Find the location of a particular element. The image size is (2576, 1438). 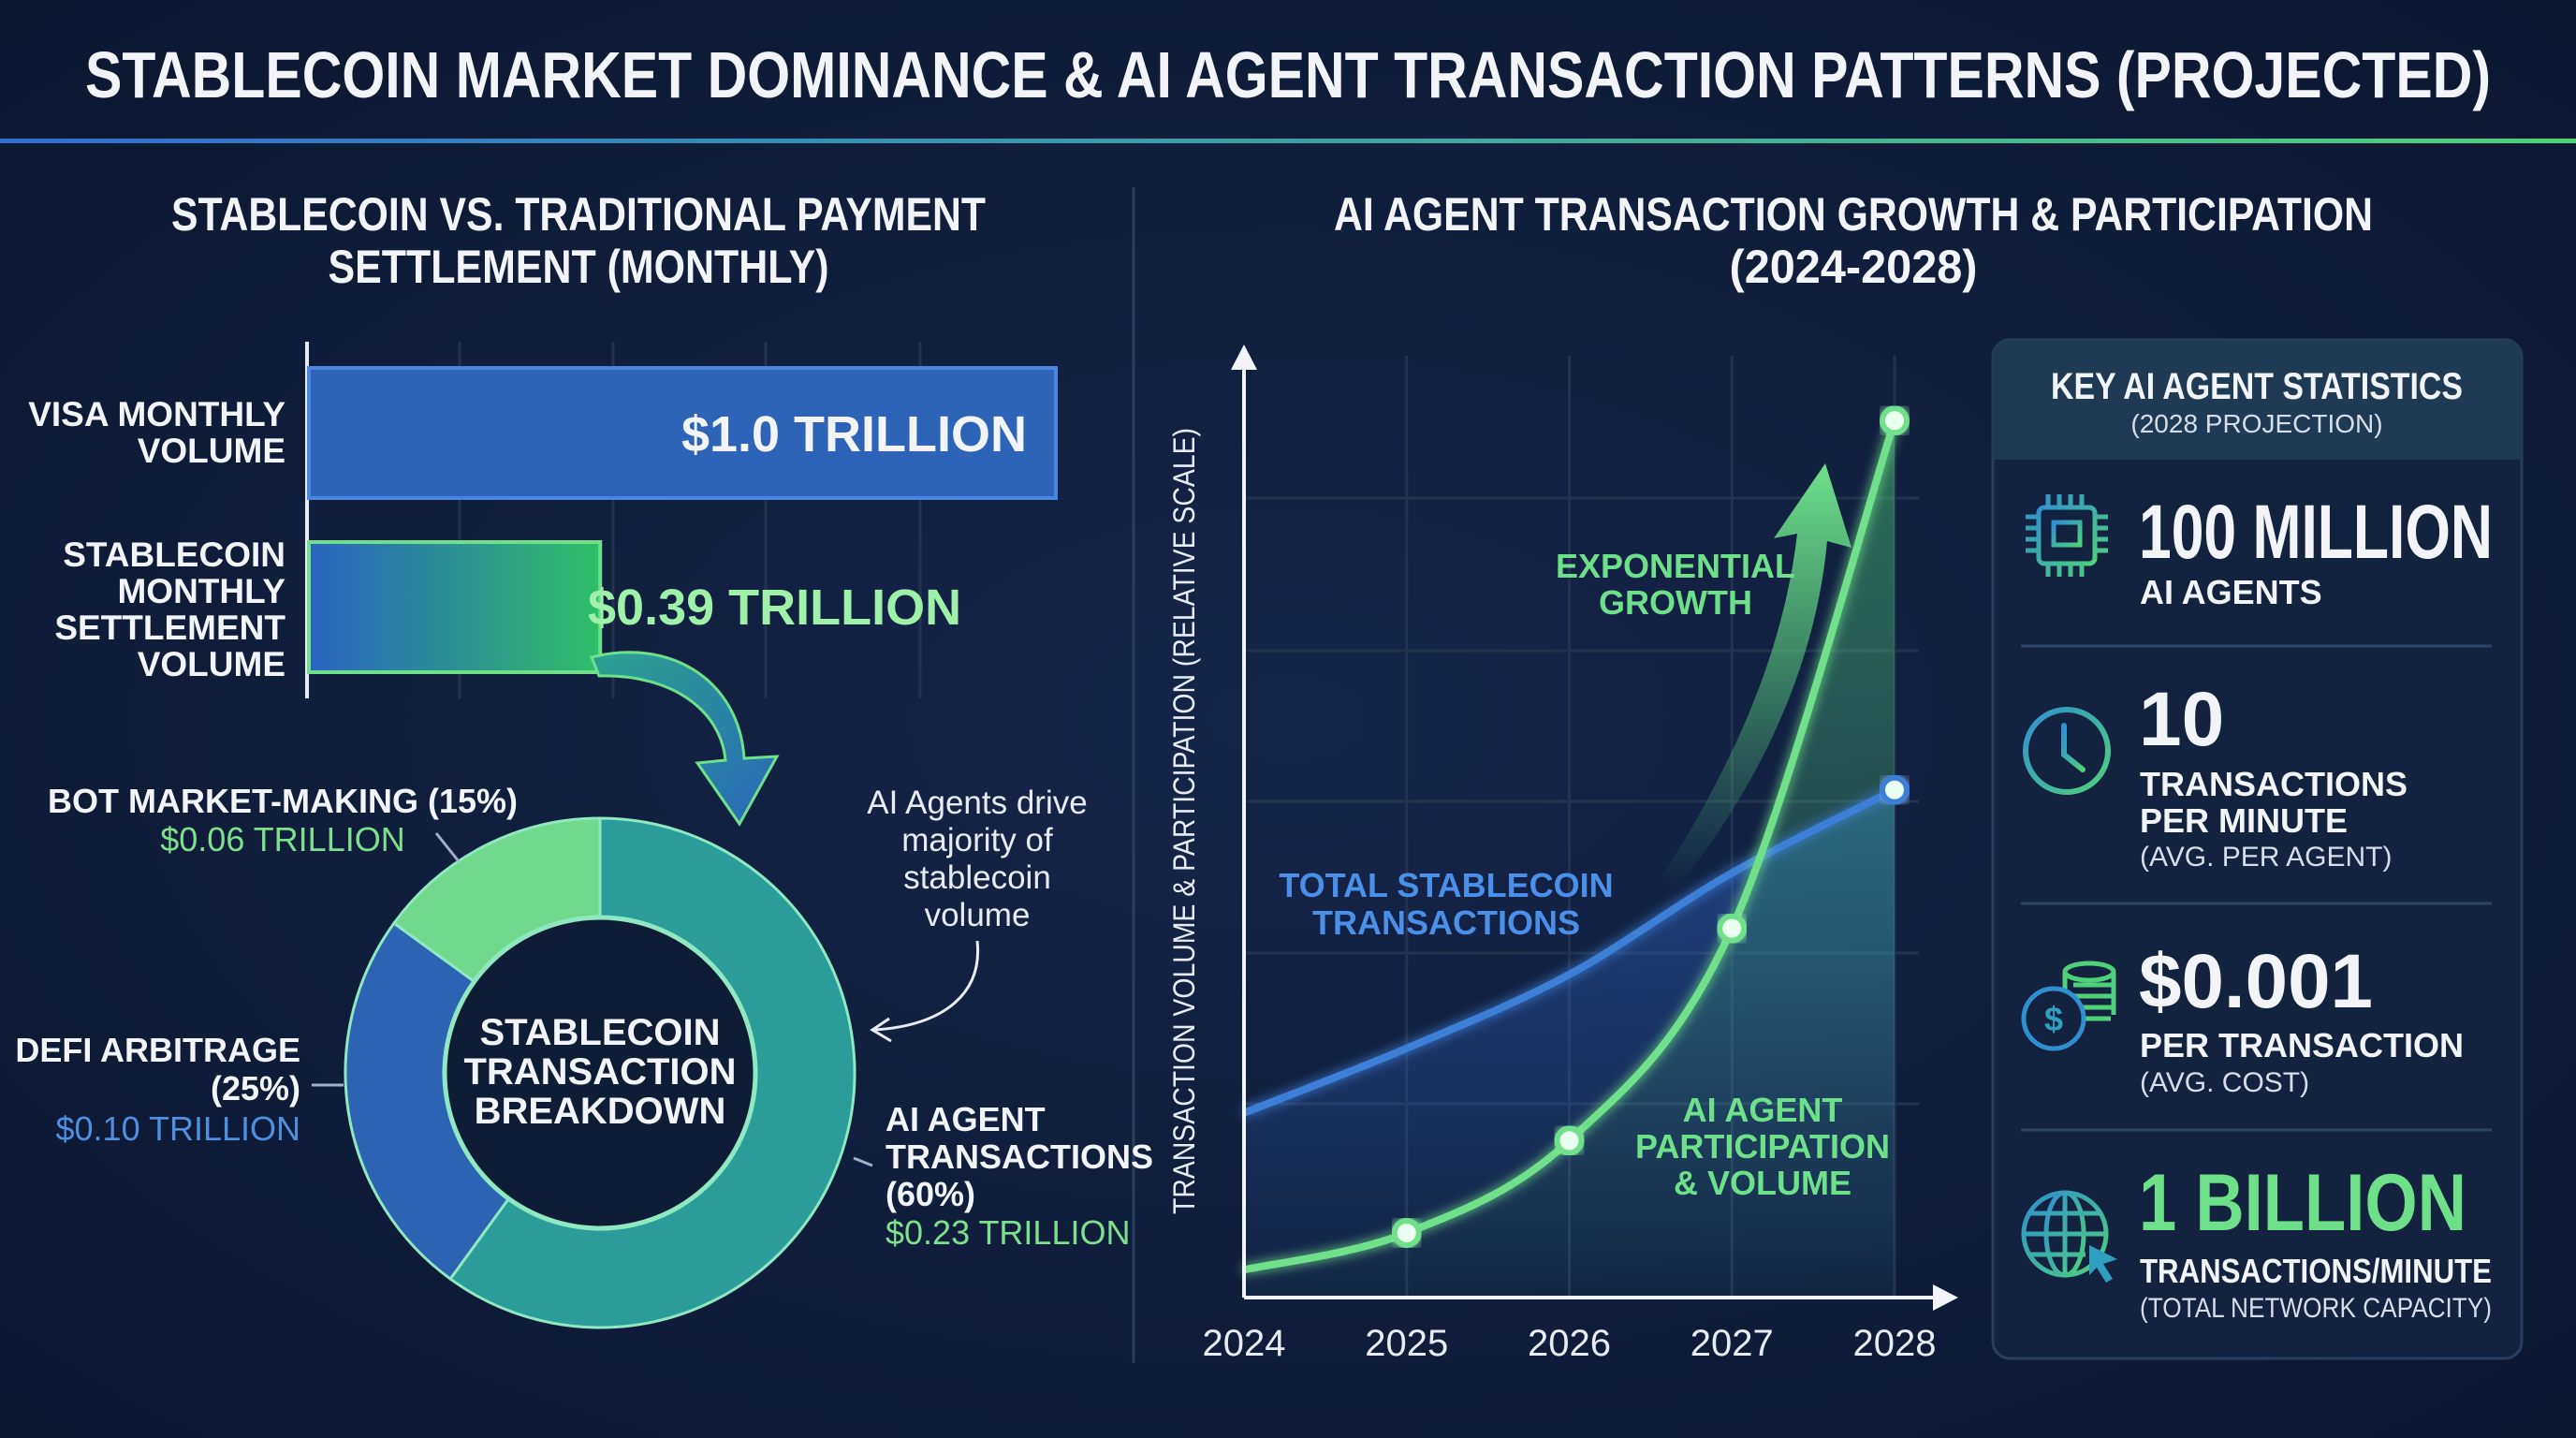

stats-subtitle: (2028 PROJECTION) is located at coordinates (2256, 423).